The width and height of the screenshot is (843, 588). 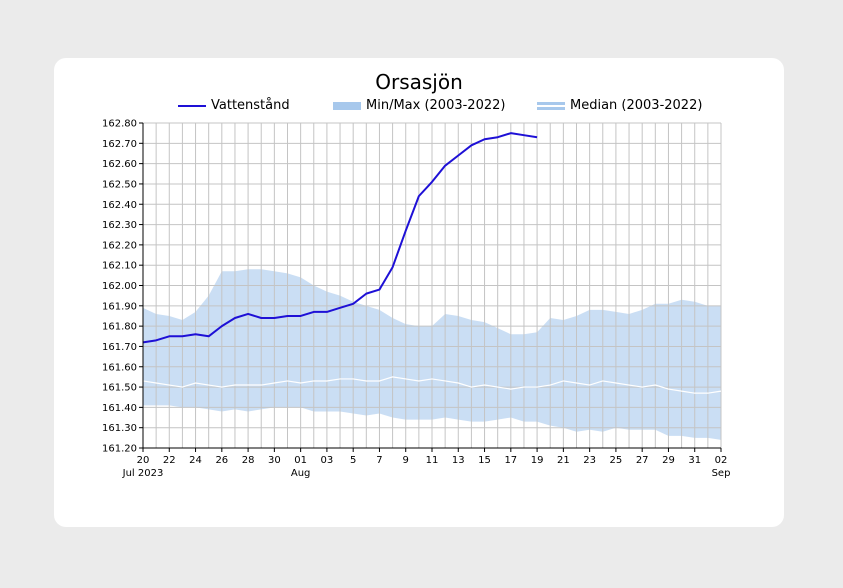 What do you see at coordinates (353, 460) in the screenshot?
I see `x-tick-label: 5` at bounding box center [353, 460].